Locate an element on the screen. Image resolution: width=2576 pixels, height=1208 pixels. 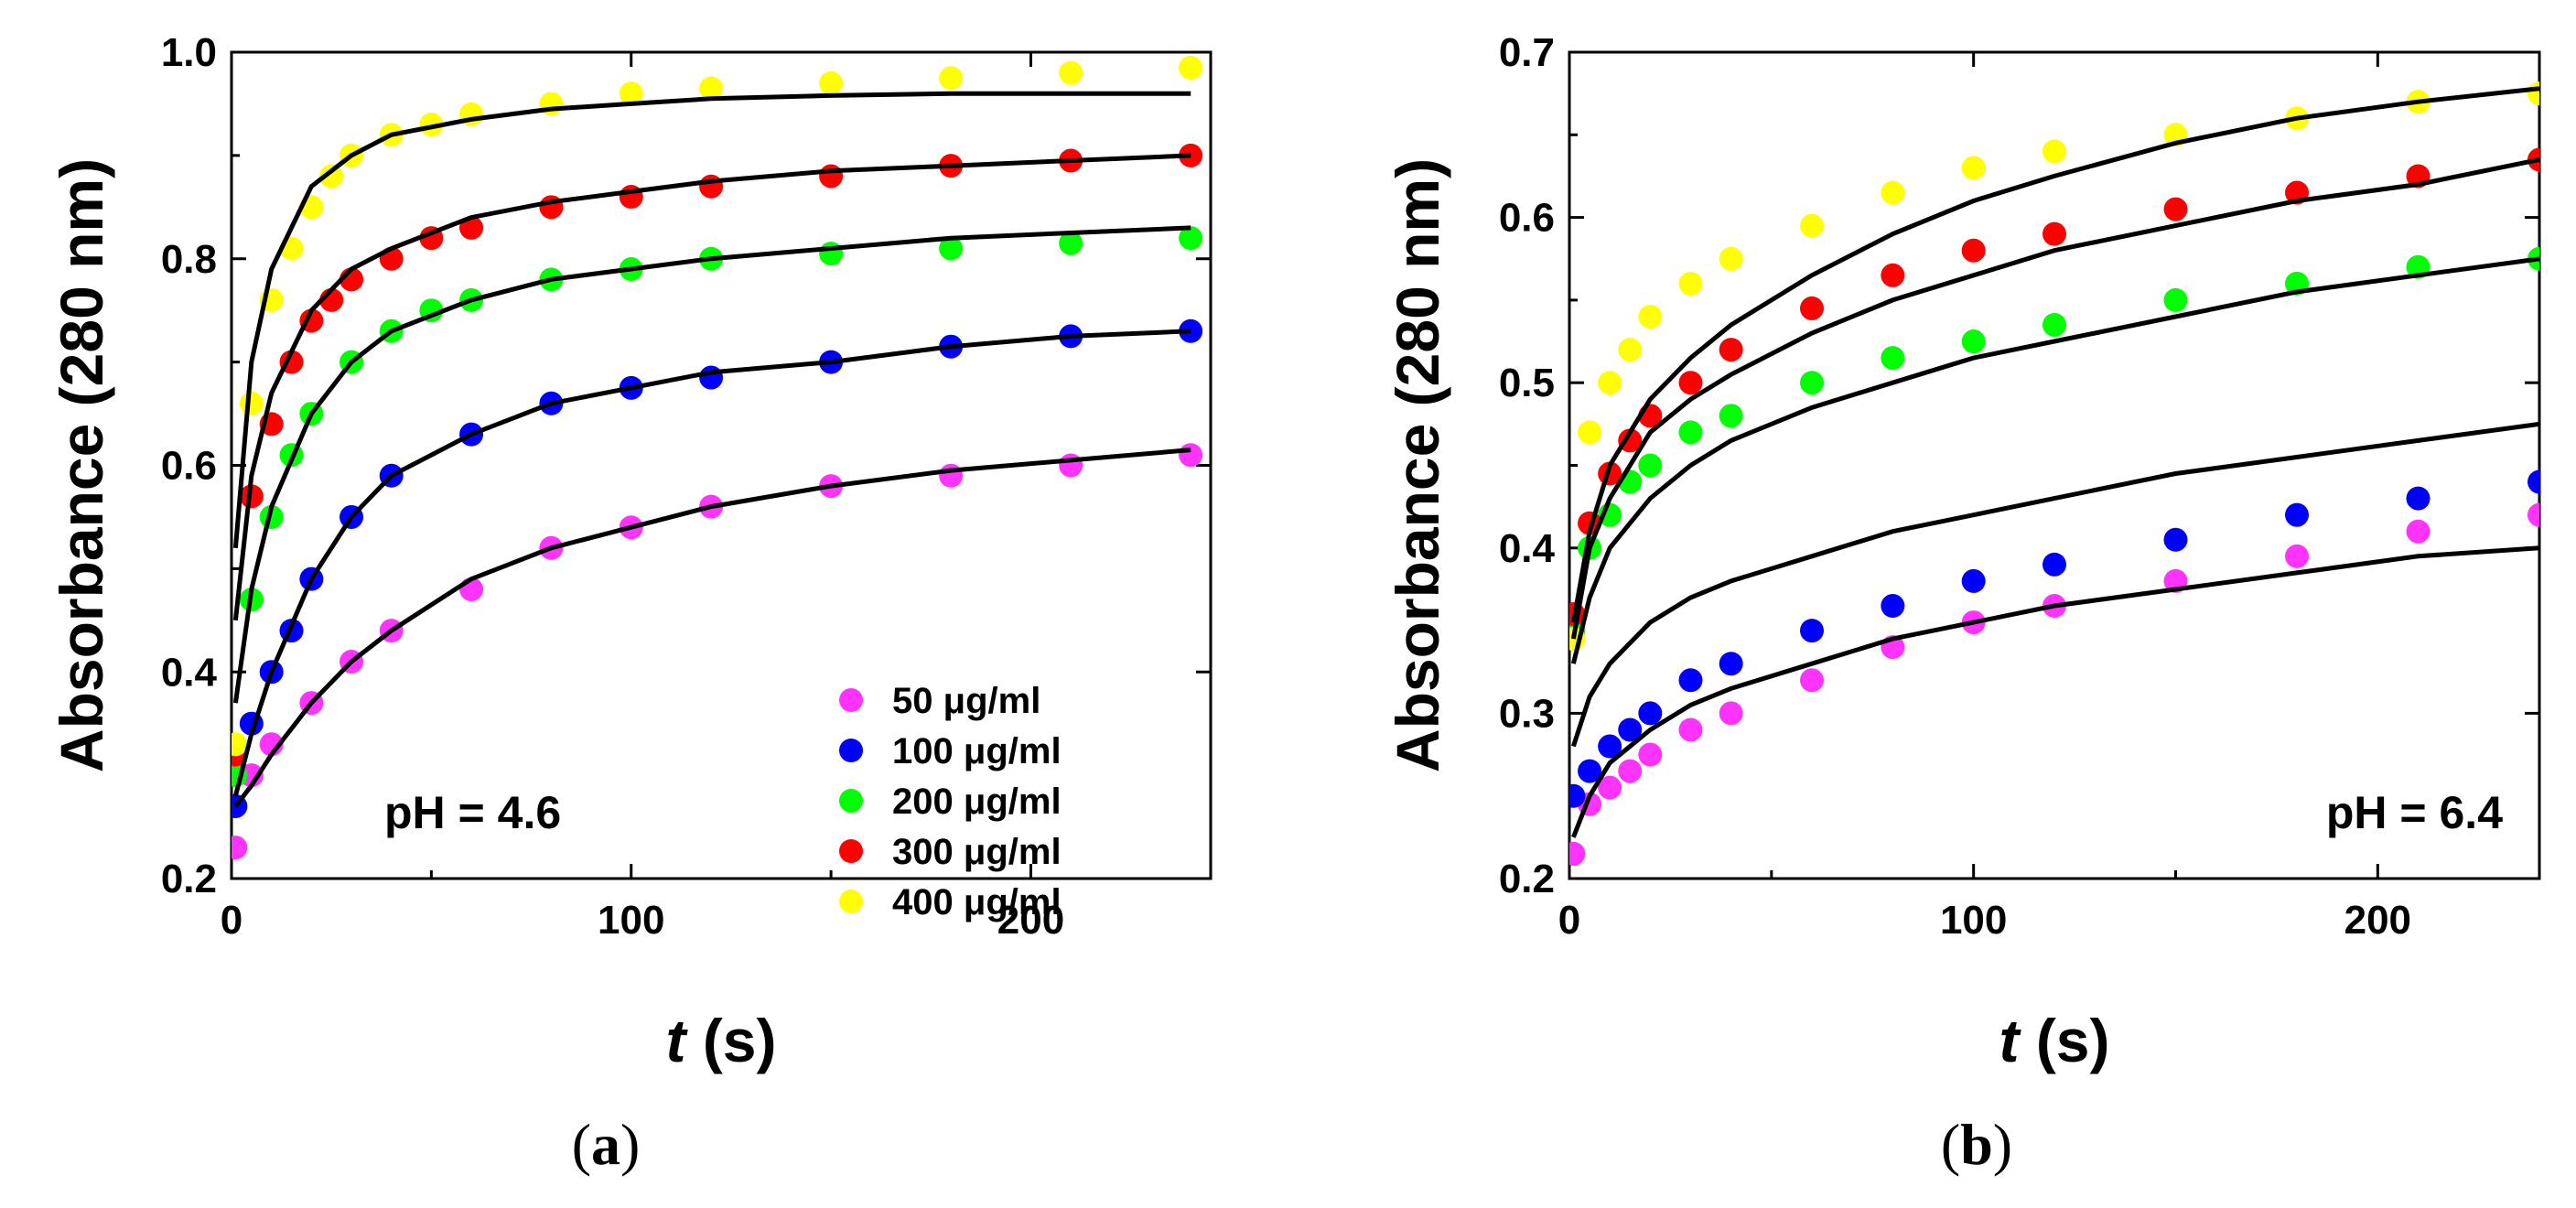
y-tick-label: 0.7 is located at coordinates (1527, 53).